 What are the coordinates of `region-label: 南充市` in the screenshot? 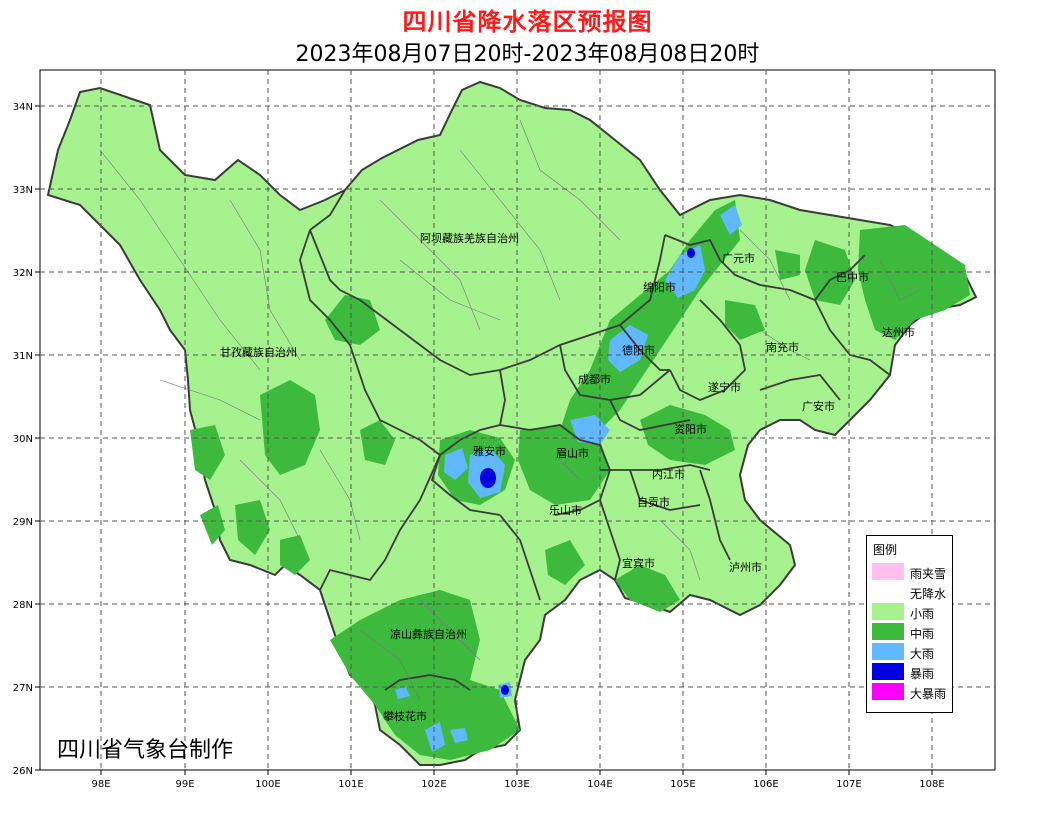 It's located at (782, 347).